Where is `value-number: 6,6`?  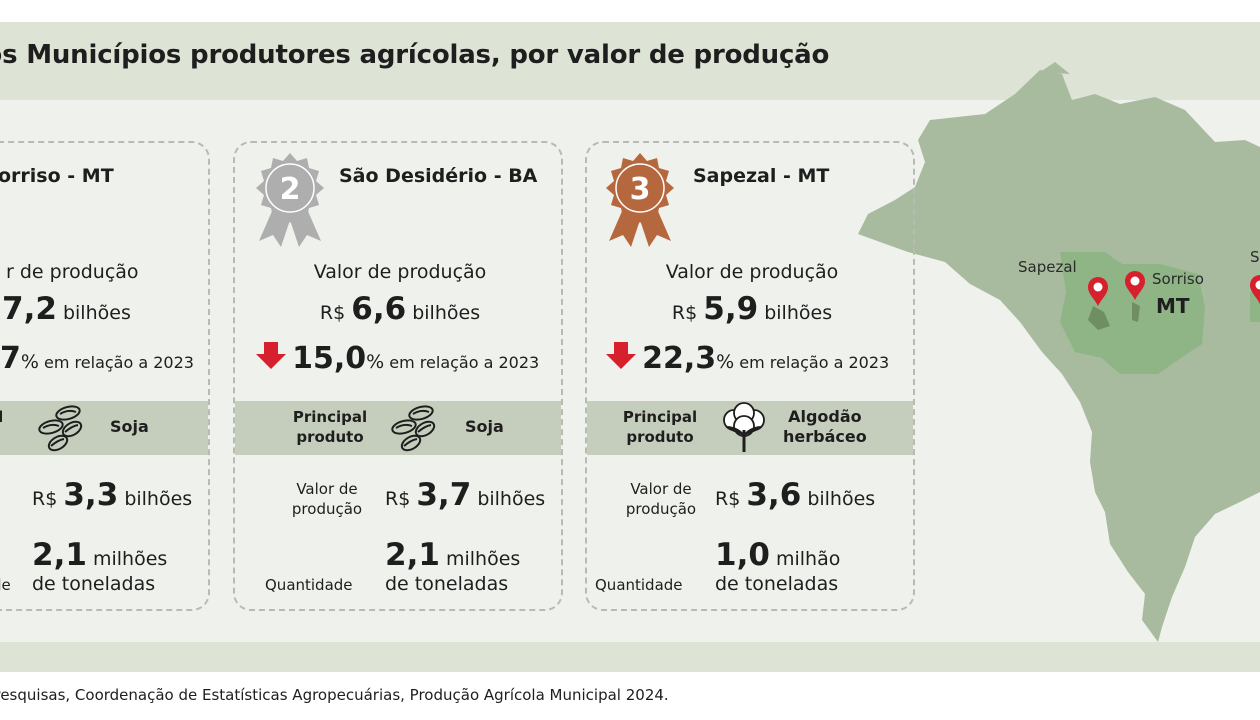 value-number: 6,6 is located at coordinates (379, 309).